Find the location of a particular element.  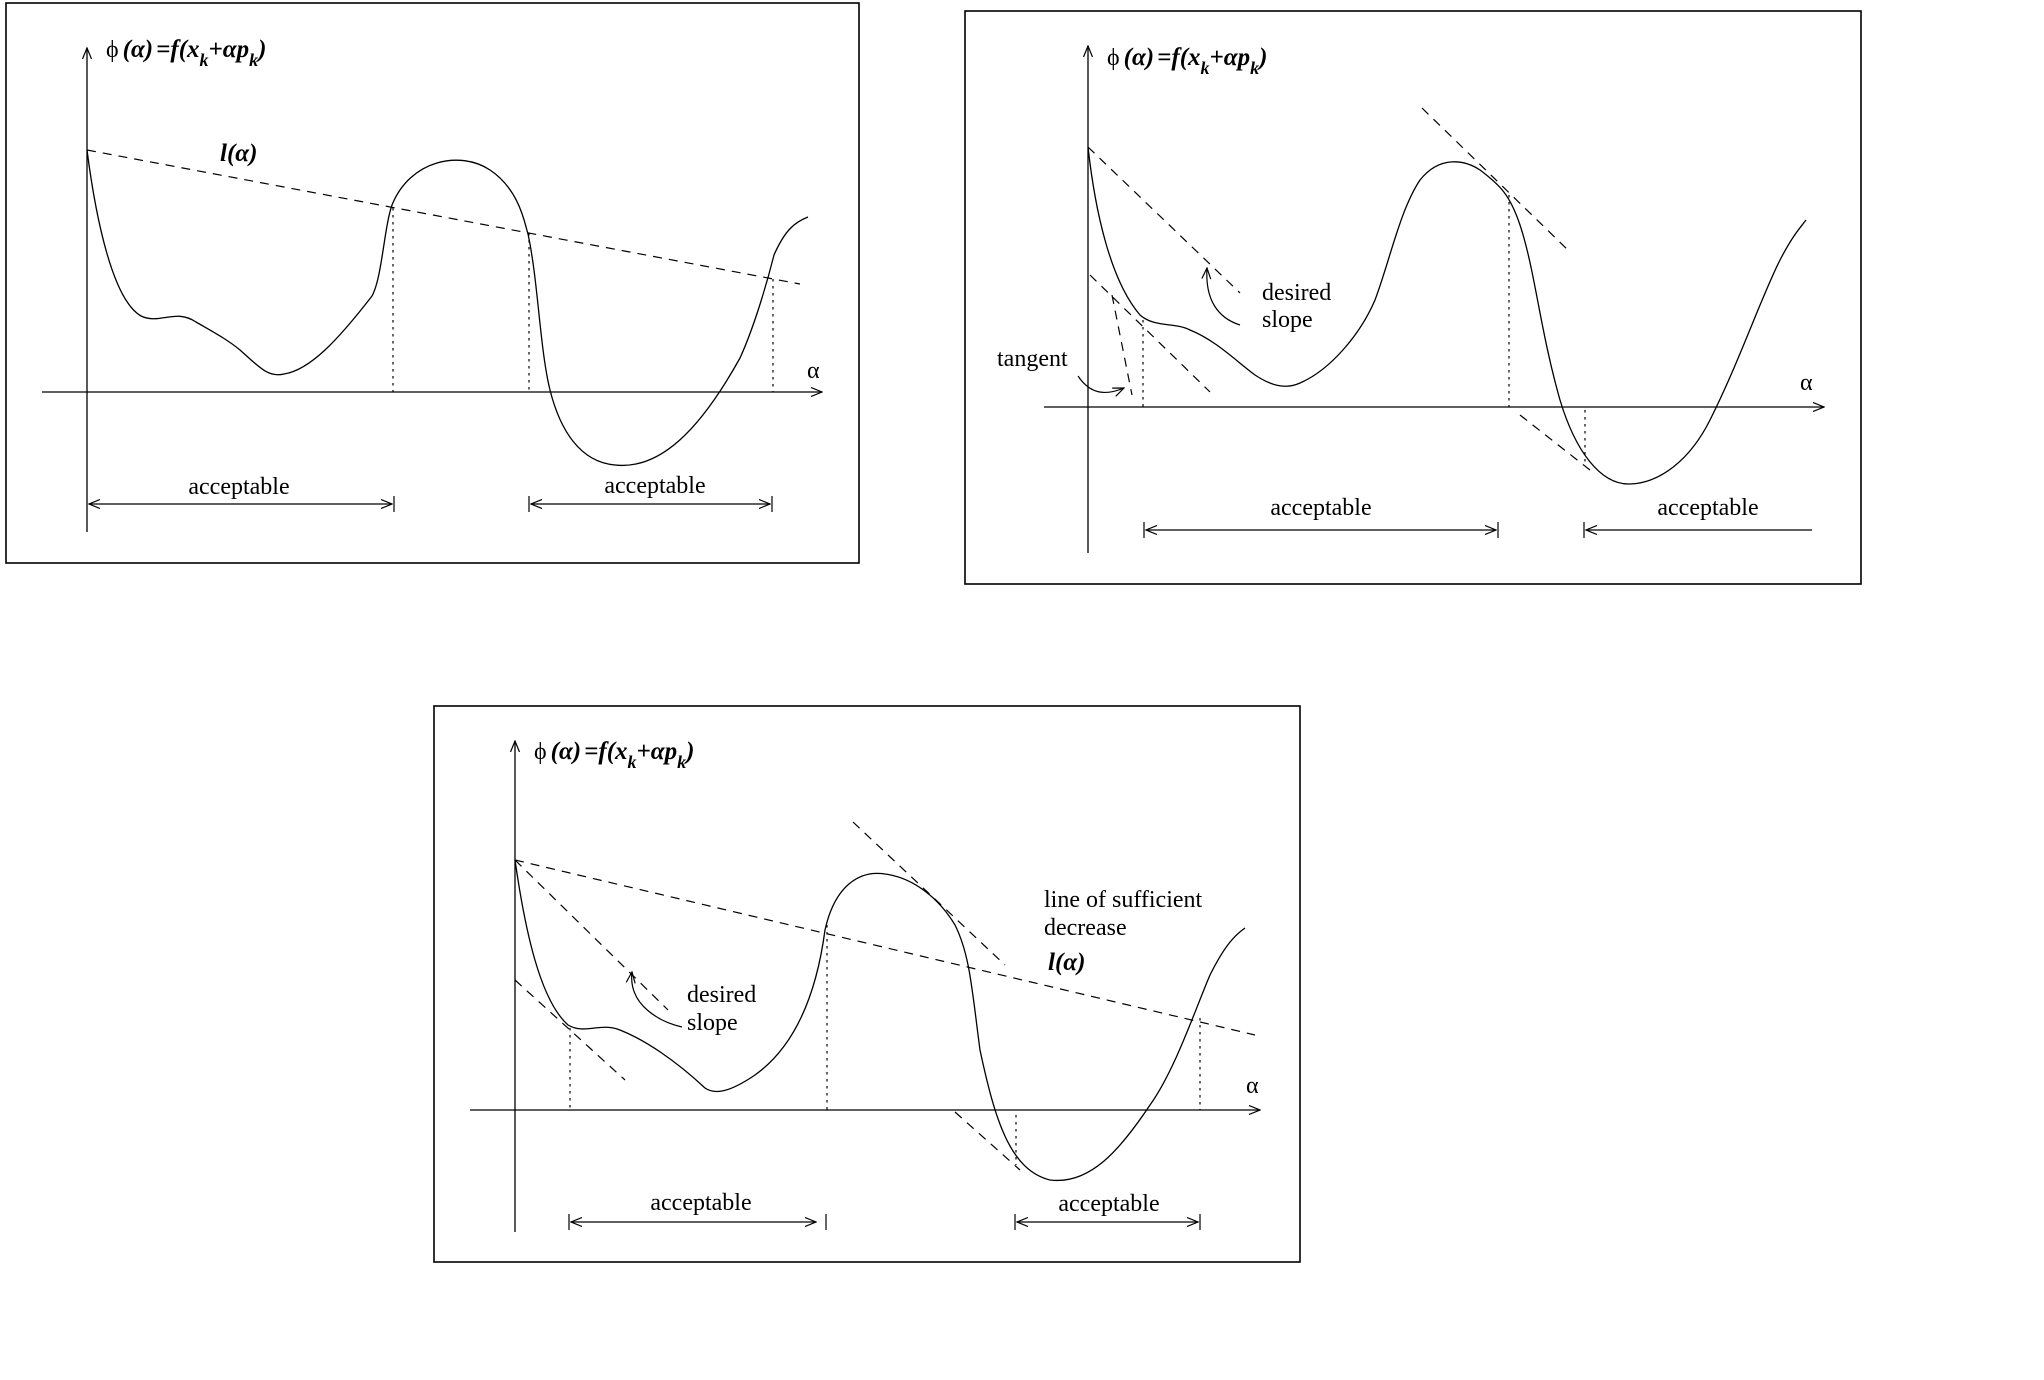

panel-2-desired-slope-arrow is located at coordinates (1224, 297).